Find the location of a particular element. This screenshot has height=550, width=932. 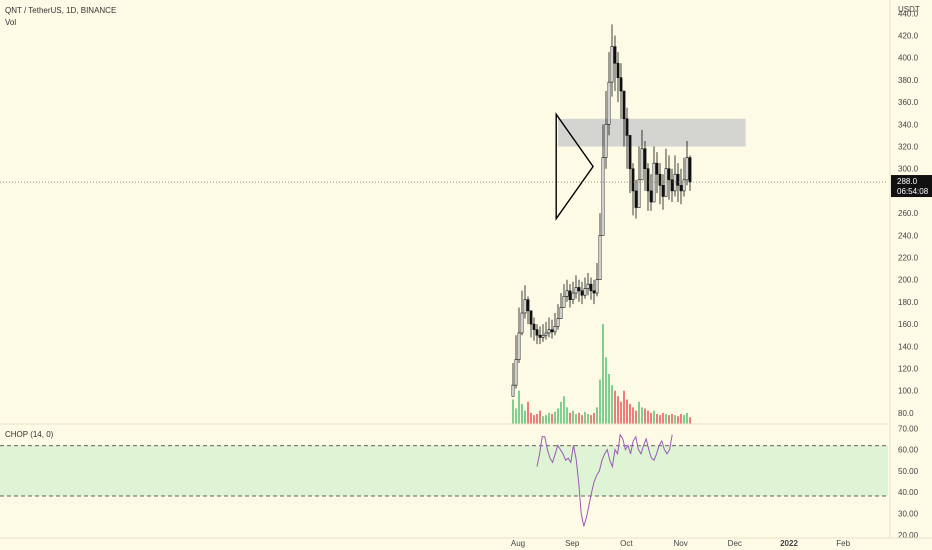

volume-label: Vol is located at coordinates (11, 22).